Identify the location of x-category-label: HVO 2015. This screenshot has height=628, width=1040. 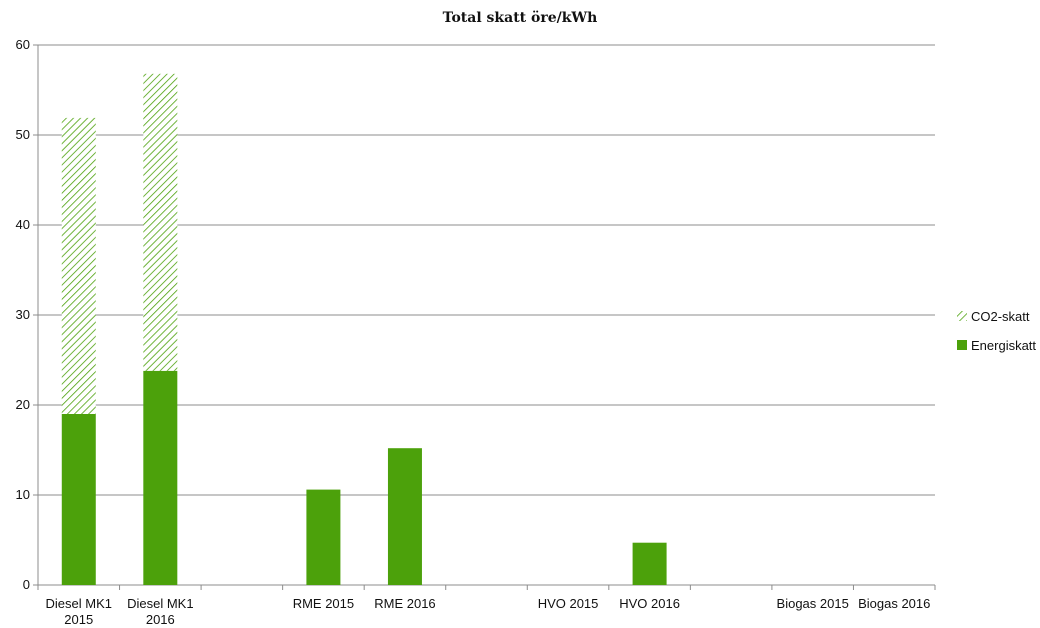
(568, 603).